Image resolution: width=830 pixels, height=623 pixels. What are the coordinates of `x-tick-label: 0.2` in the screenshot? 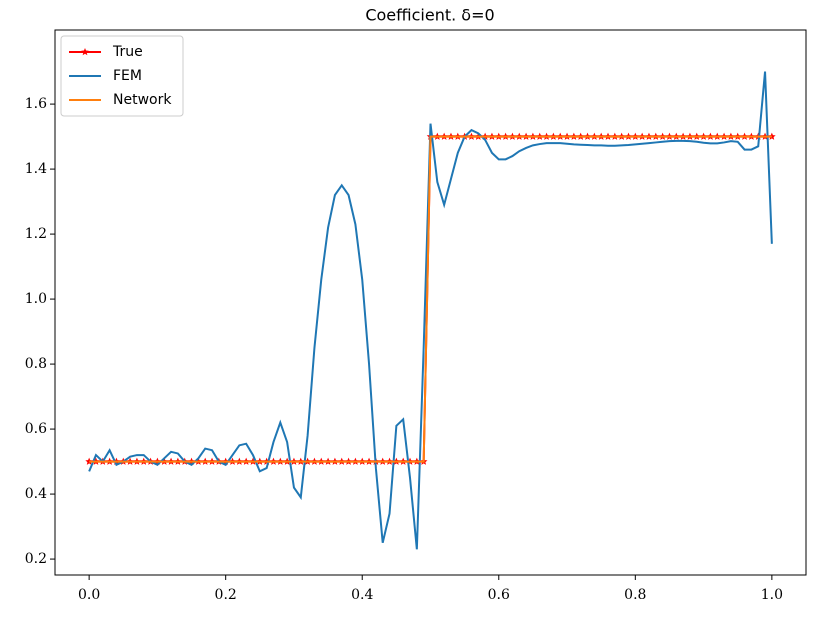 It's located at (226, 595).